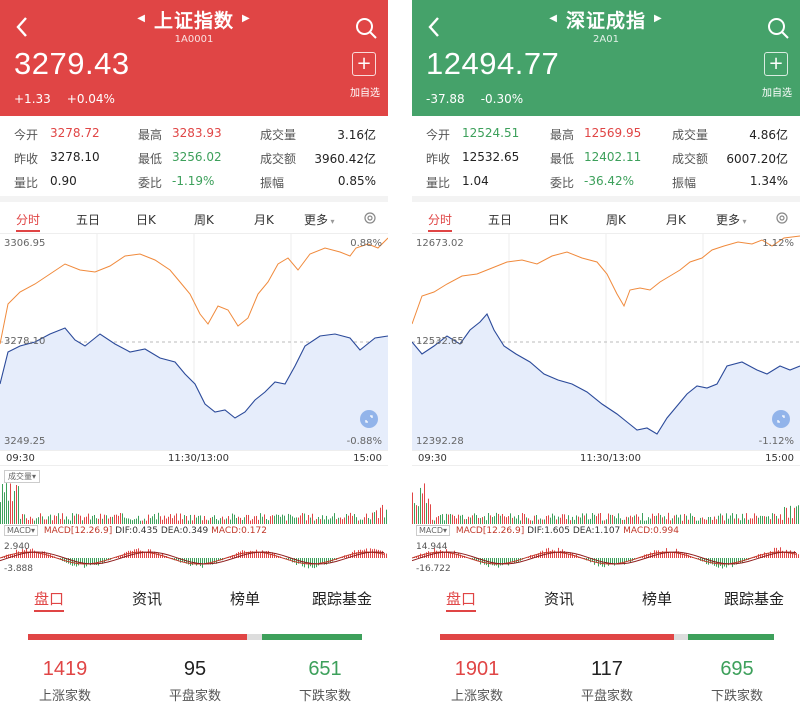 The width and height of the screenshot is (800, 712). Describe the element at coordinates (325, 669) in the screenshot. I see `down-count-value: 651` at that location.